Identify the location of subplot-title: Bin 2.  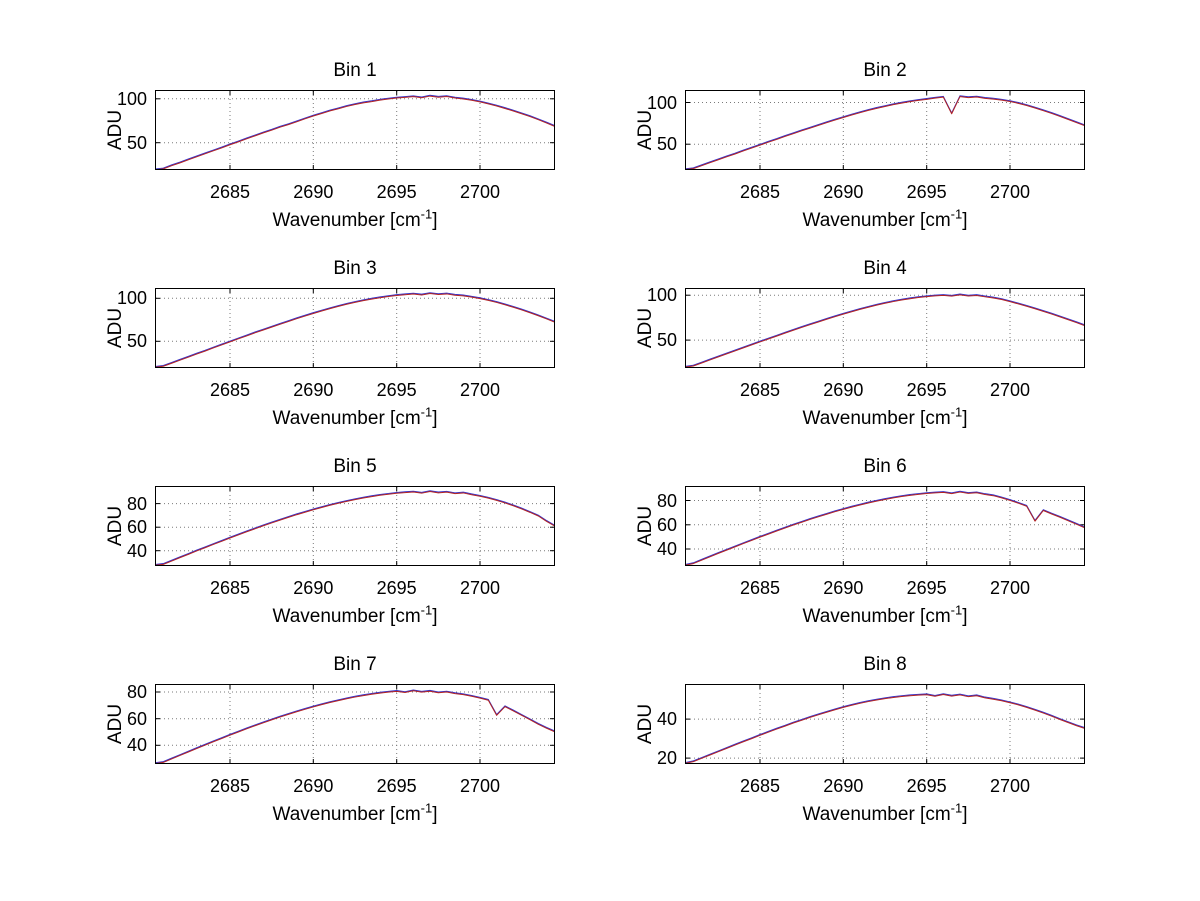
(885, 70).